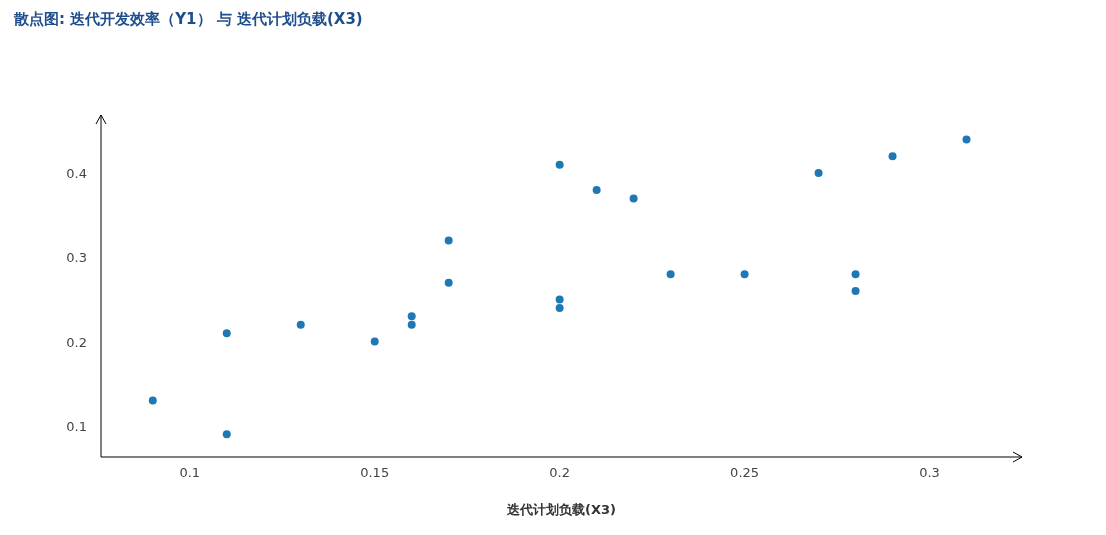  What do you see at coordinates (188, 19) in the screenshot?
I see `chart-title: 散点图: 迭代开发效率（Y1） 与 迭代计划负载(X3)` at bounding box center [188, 19].